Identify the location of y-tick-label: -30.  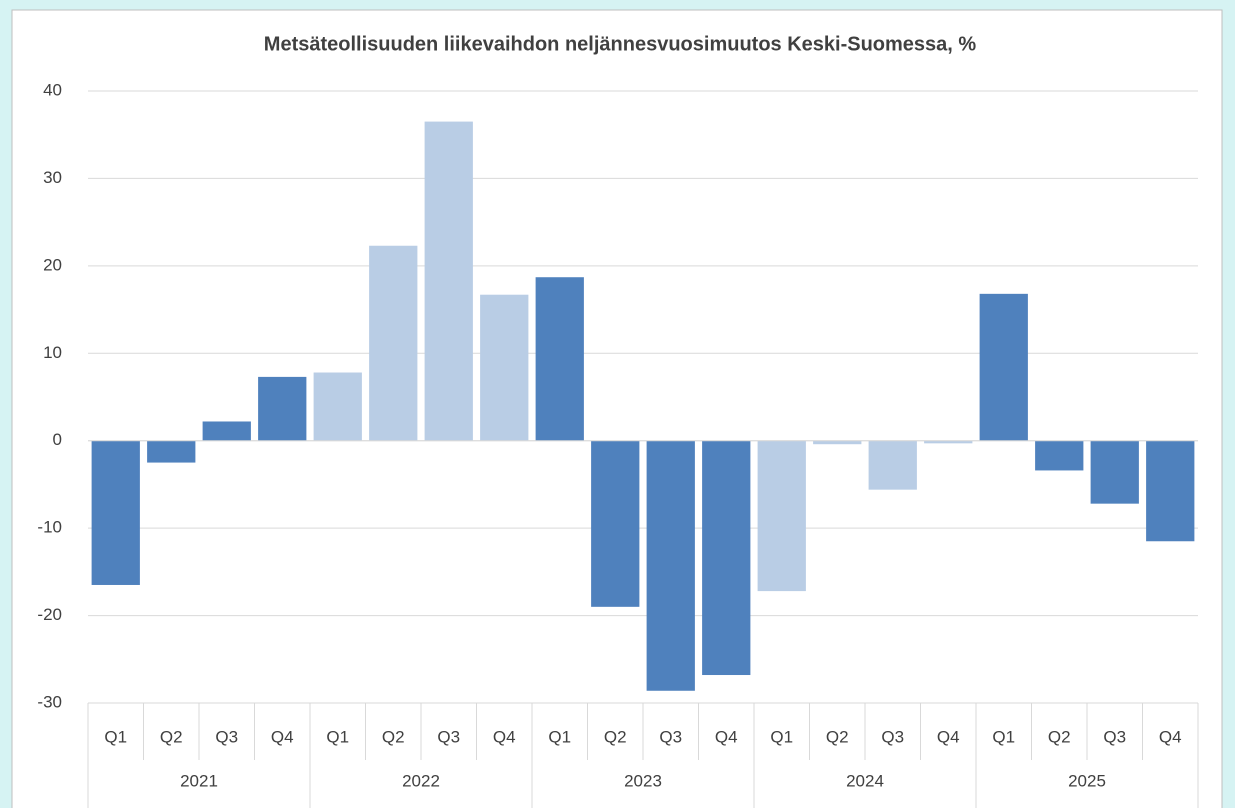
(49, 701).